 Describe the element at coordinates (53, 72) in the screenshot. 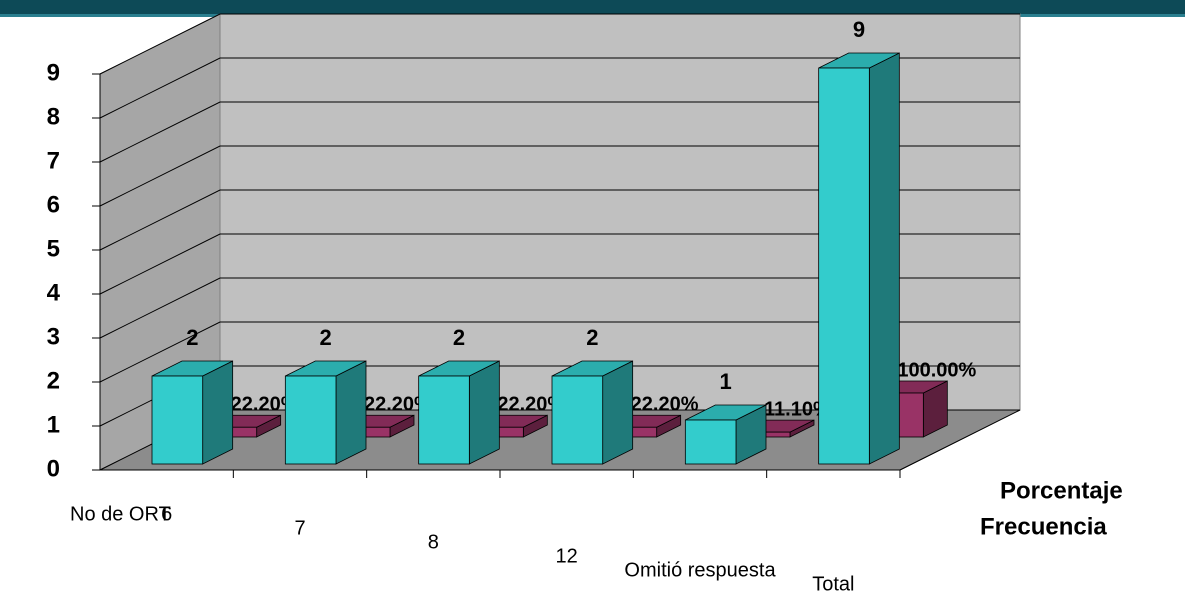

I see `y-tick-label: 9` at that location.